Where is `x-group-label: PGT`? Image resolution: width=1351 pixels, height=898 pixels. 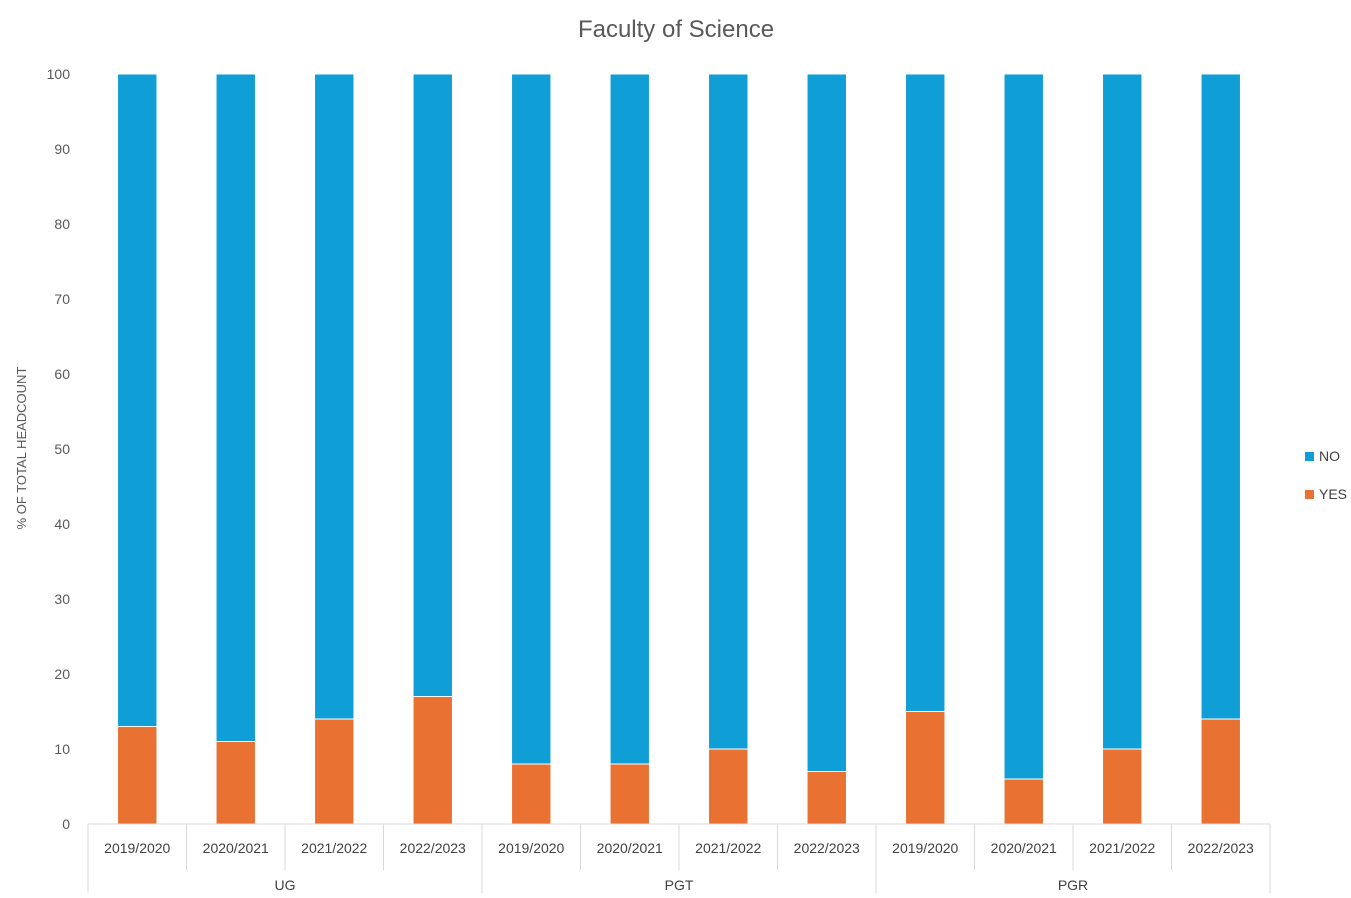
x-group-label: PGT is located at coordinates (679, 885).